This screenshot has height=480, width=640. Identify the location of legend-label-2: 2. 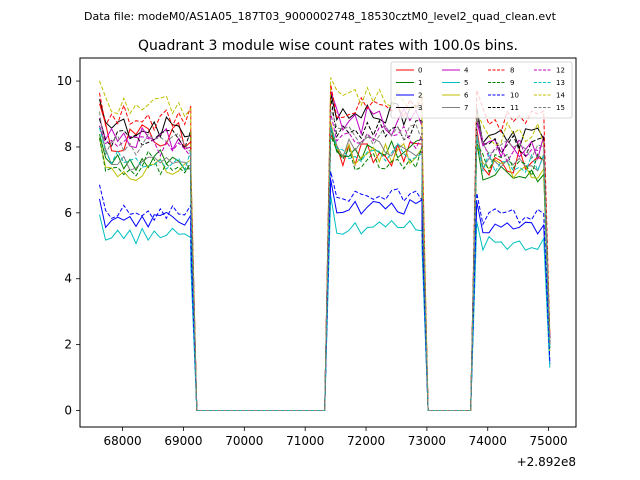
(420, 96).